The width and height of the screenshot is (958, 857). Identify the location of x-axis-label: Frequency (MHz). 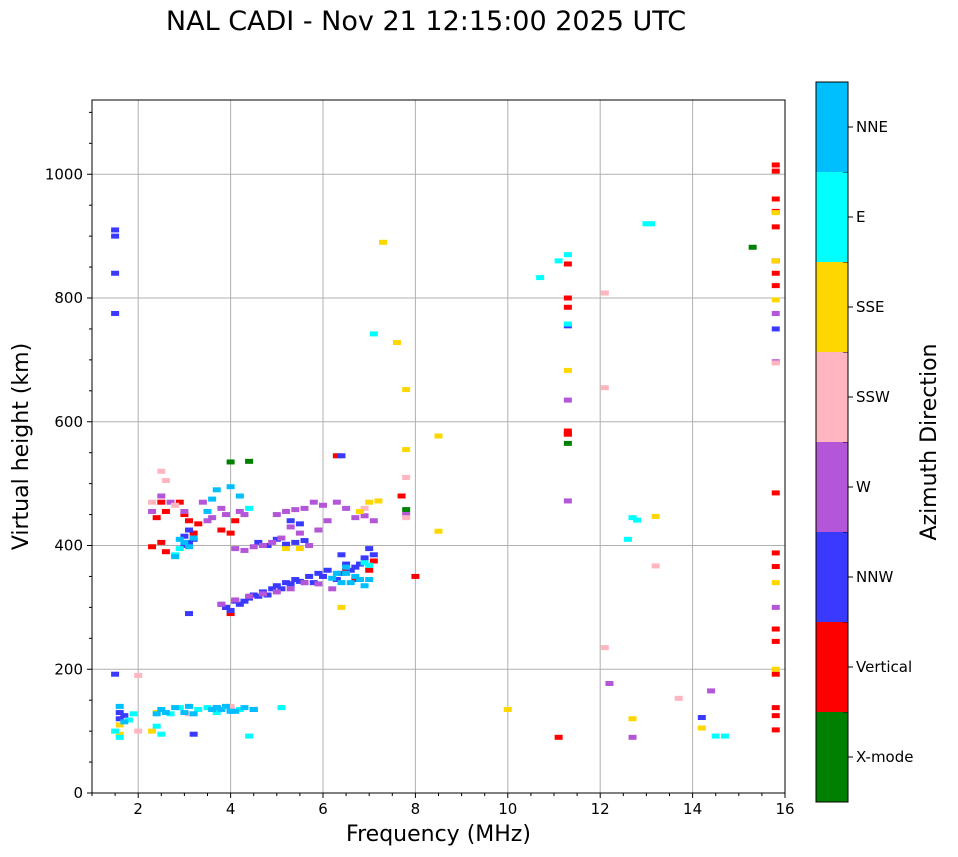
(438, 834).